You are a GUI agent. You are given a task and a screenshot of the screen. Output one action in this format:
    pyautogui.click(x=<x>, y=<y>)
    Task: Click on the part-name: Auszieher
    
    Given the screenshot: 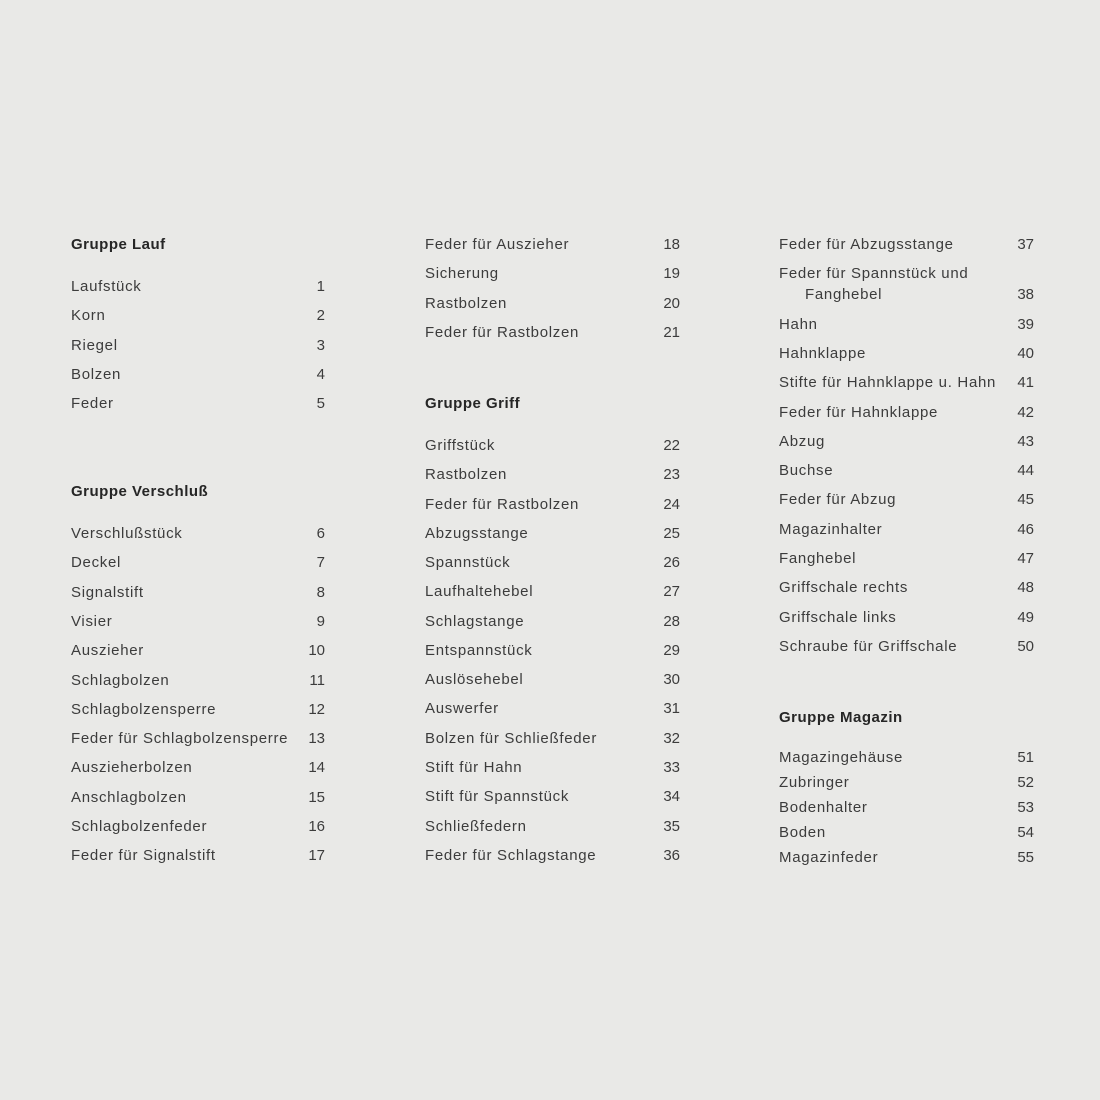 What is the action you would take?
    pyautogui.click(x=108, y=651)
    